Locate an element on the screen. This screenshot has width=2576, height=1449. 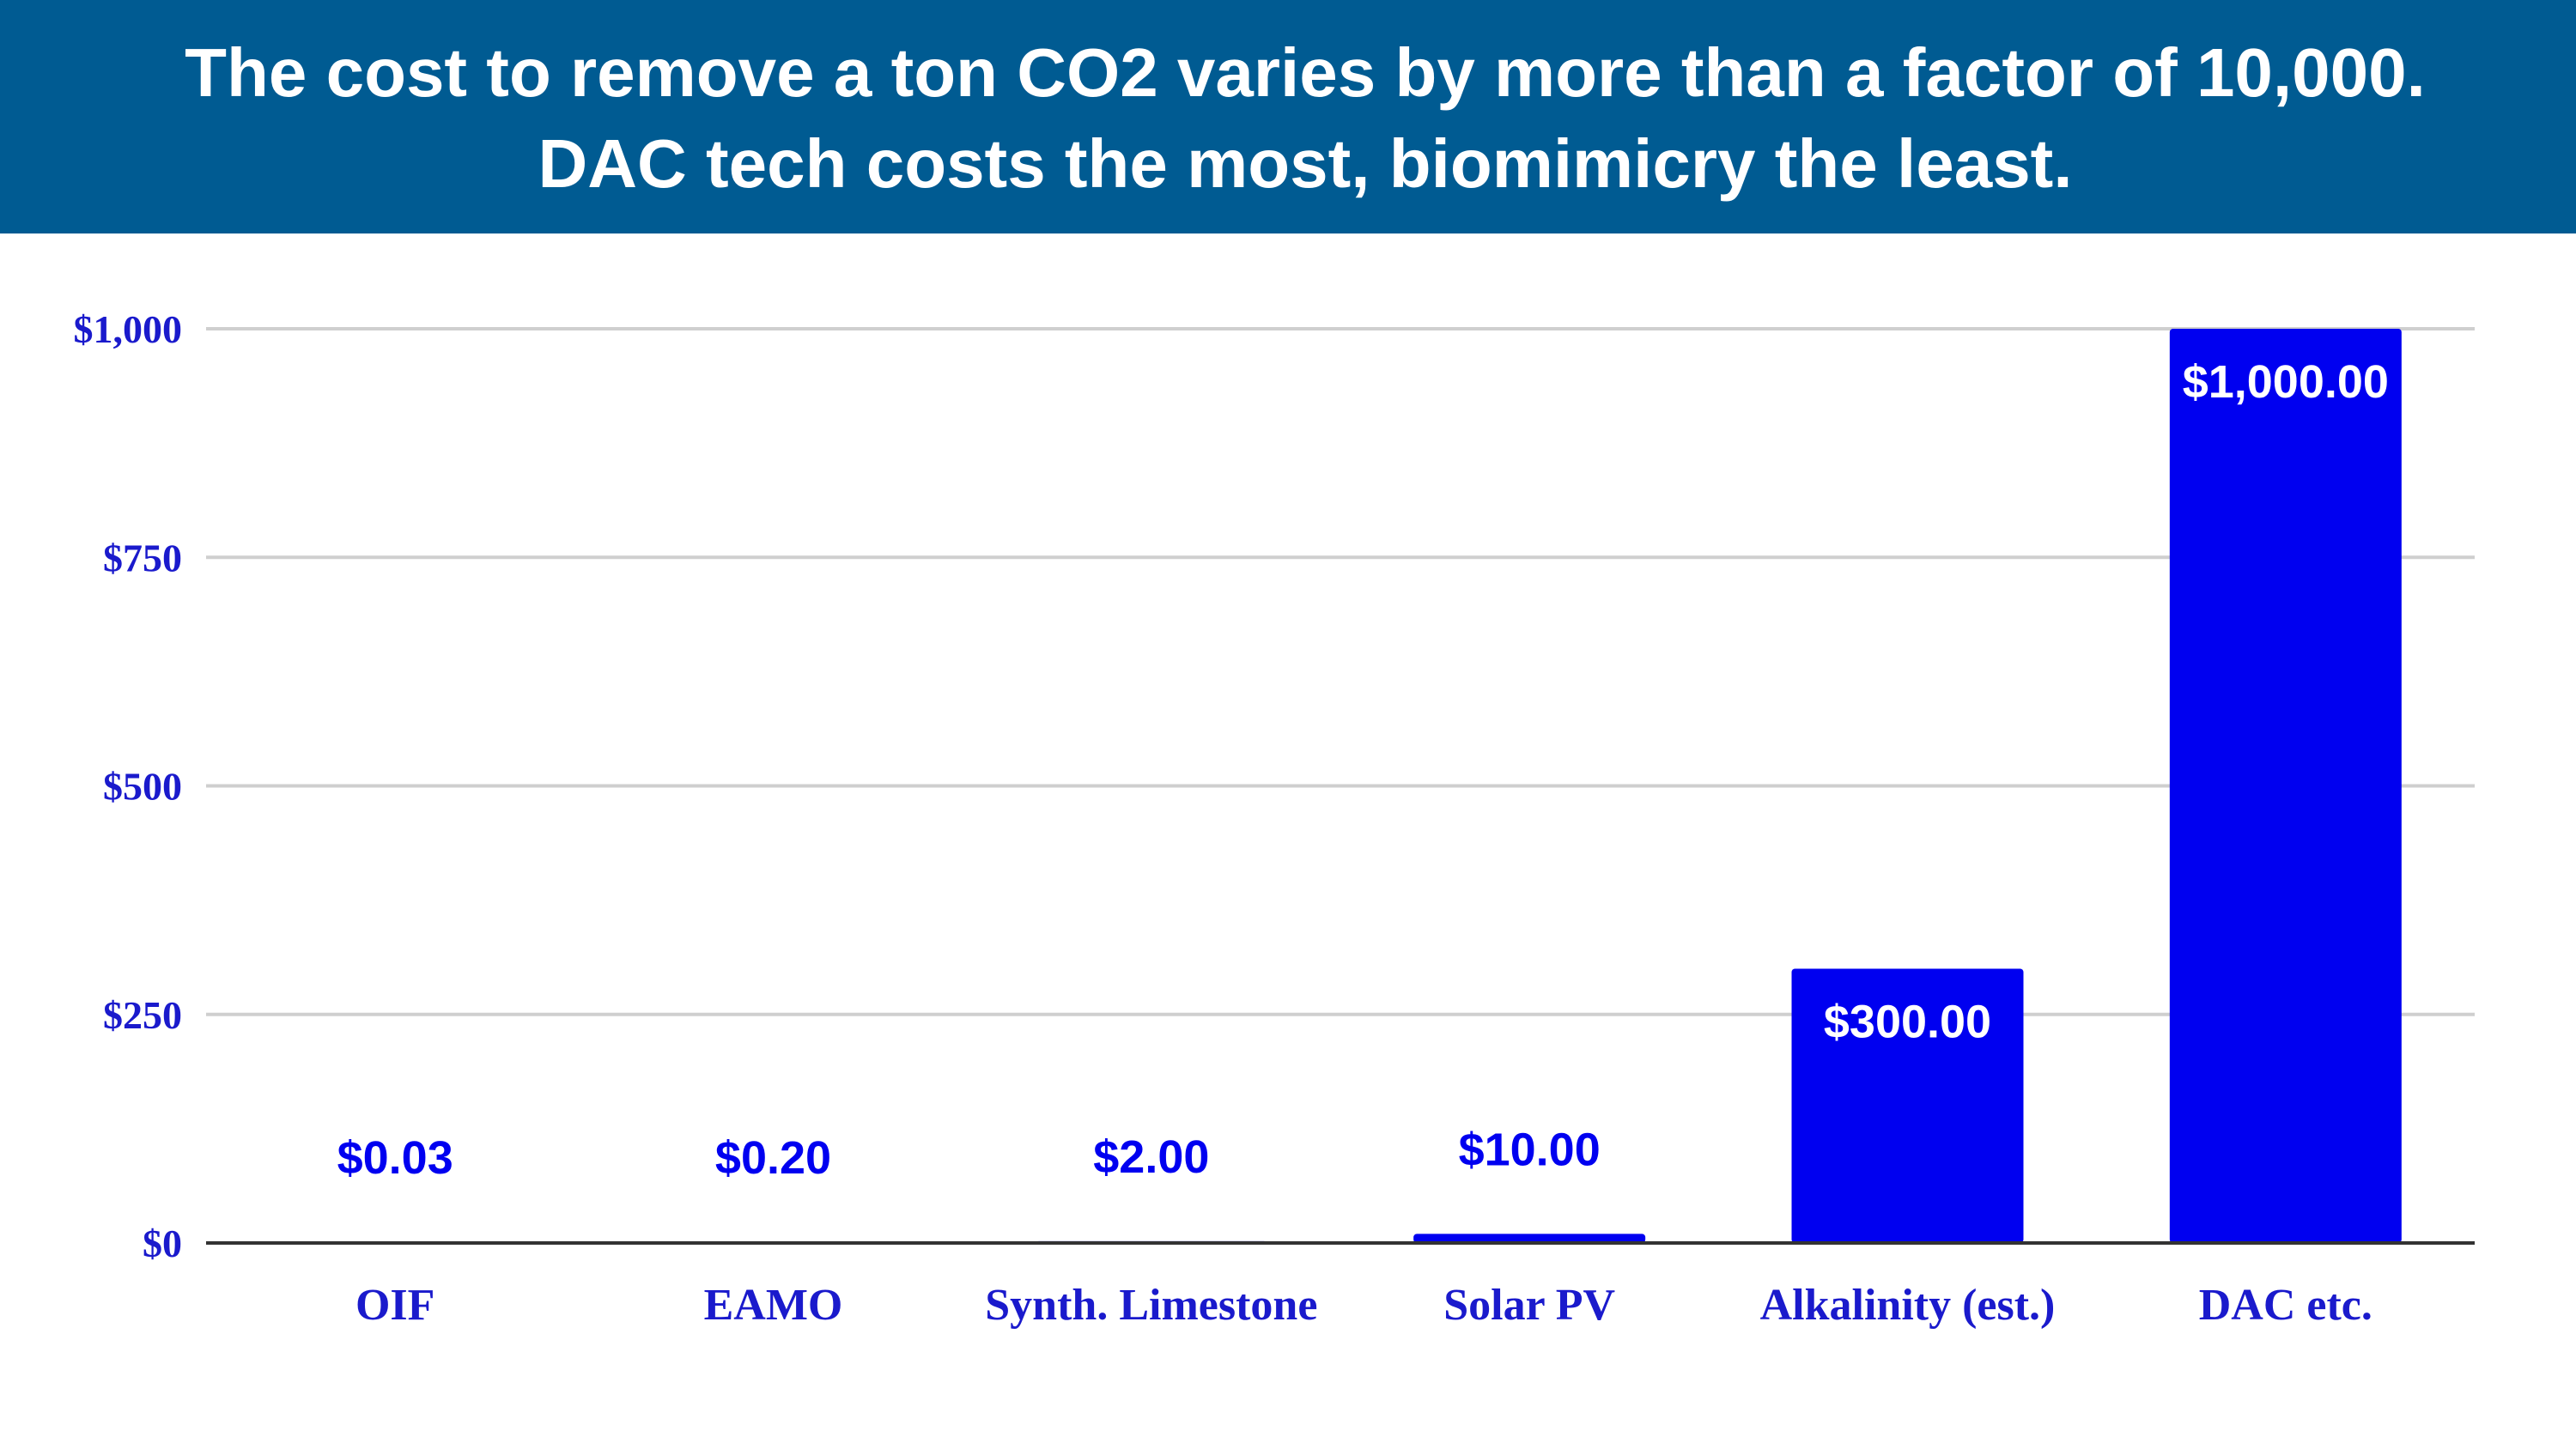
x-category-label: EAMO is located at coordinates (773, 1305).